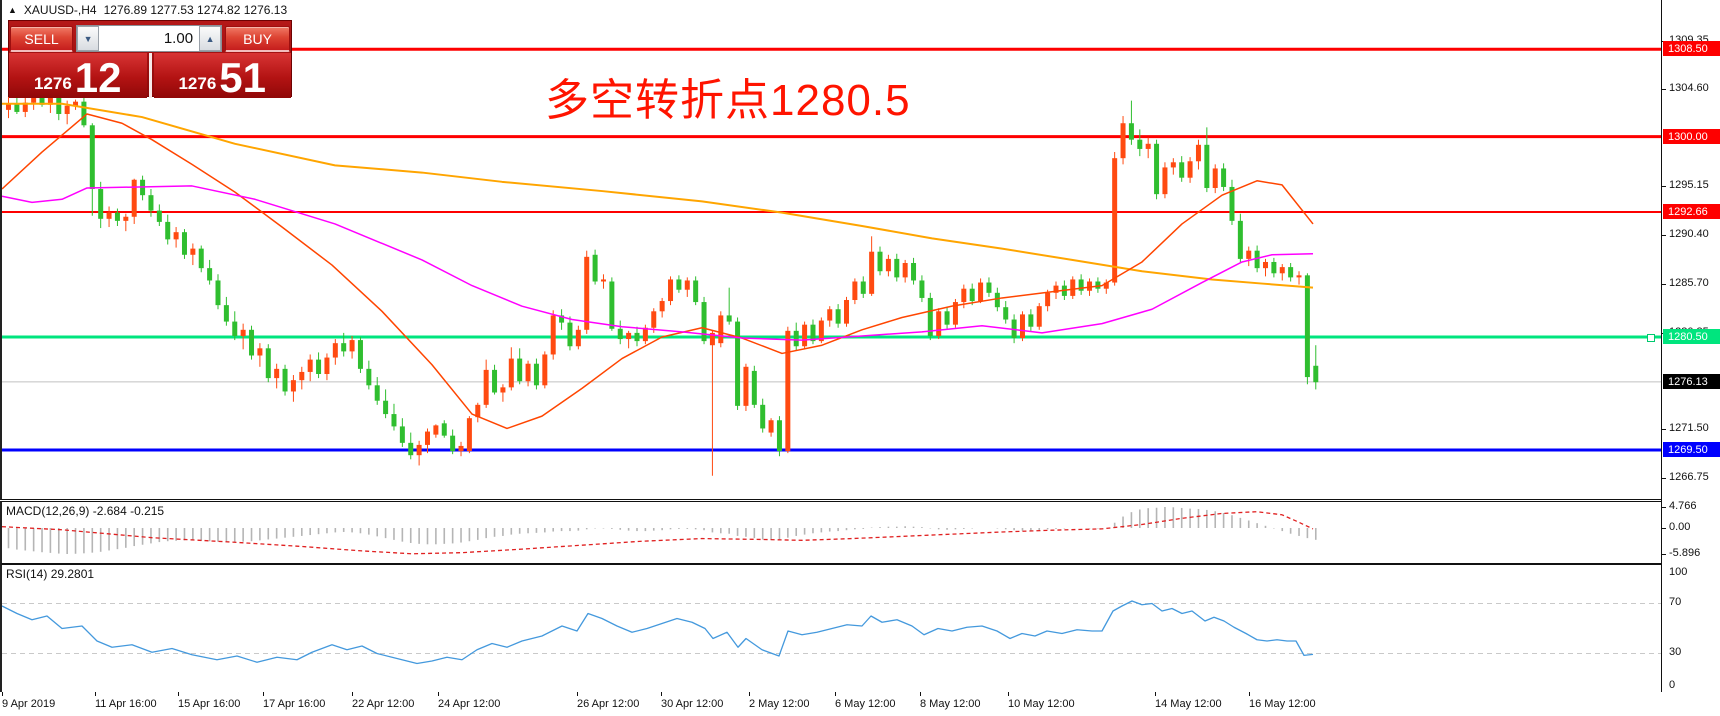 Image resolution: width=1720 pixels, height=716 pixels. What do you see at coordinates (950, 704) in the screenshot?
I see `date-label: 8 May 12:00` at bounding box center [950, 704].